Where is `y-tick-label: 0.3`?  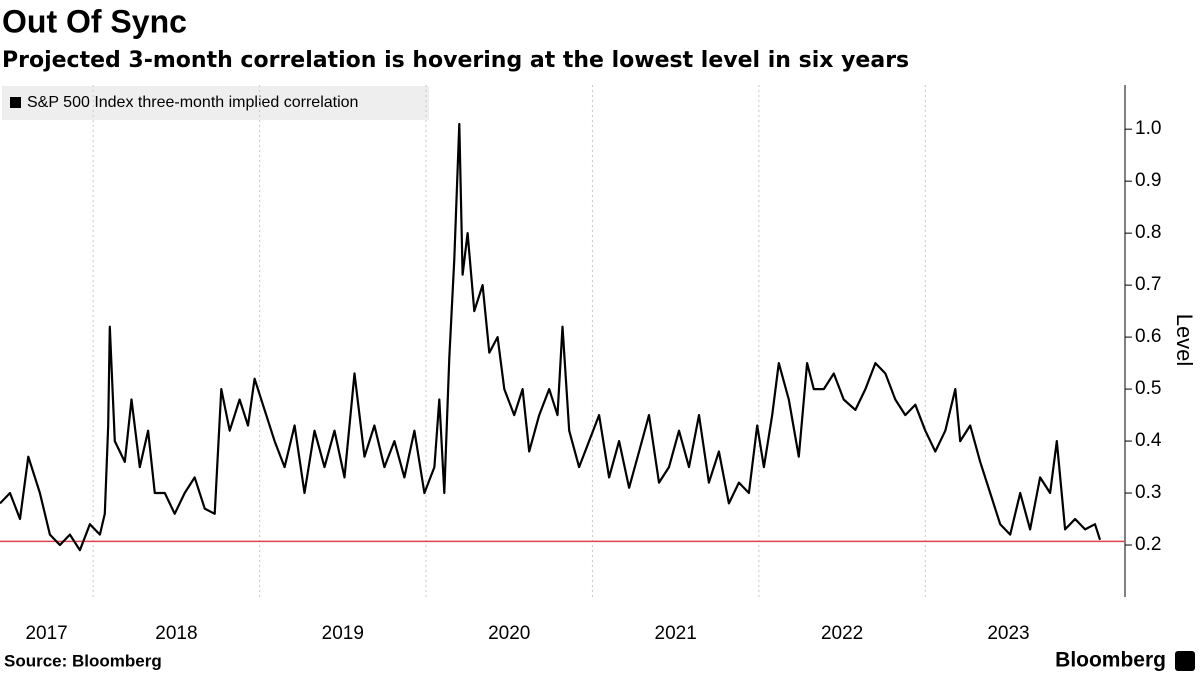
y-tick-label: 0.3 is located at coordinates (1148, 492).